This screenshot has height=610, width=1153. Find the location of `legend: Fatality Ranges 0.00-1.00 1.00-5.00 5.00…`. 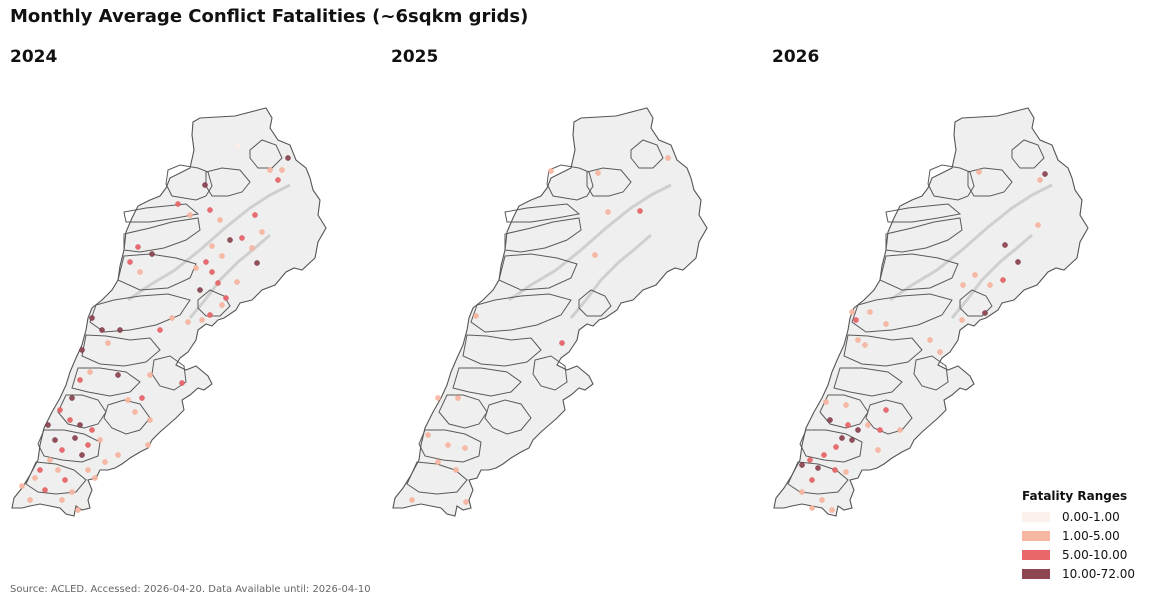

legend: Fatality Ranges 0.00-1.00 1.00-5.00 5.00… is located at coordinates (1084, 536).